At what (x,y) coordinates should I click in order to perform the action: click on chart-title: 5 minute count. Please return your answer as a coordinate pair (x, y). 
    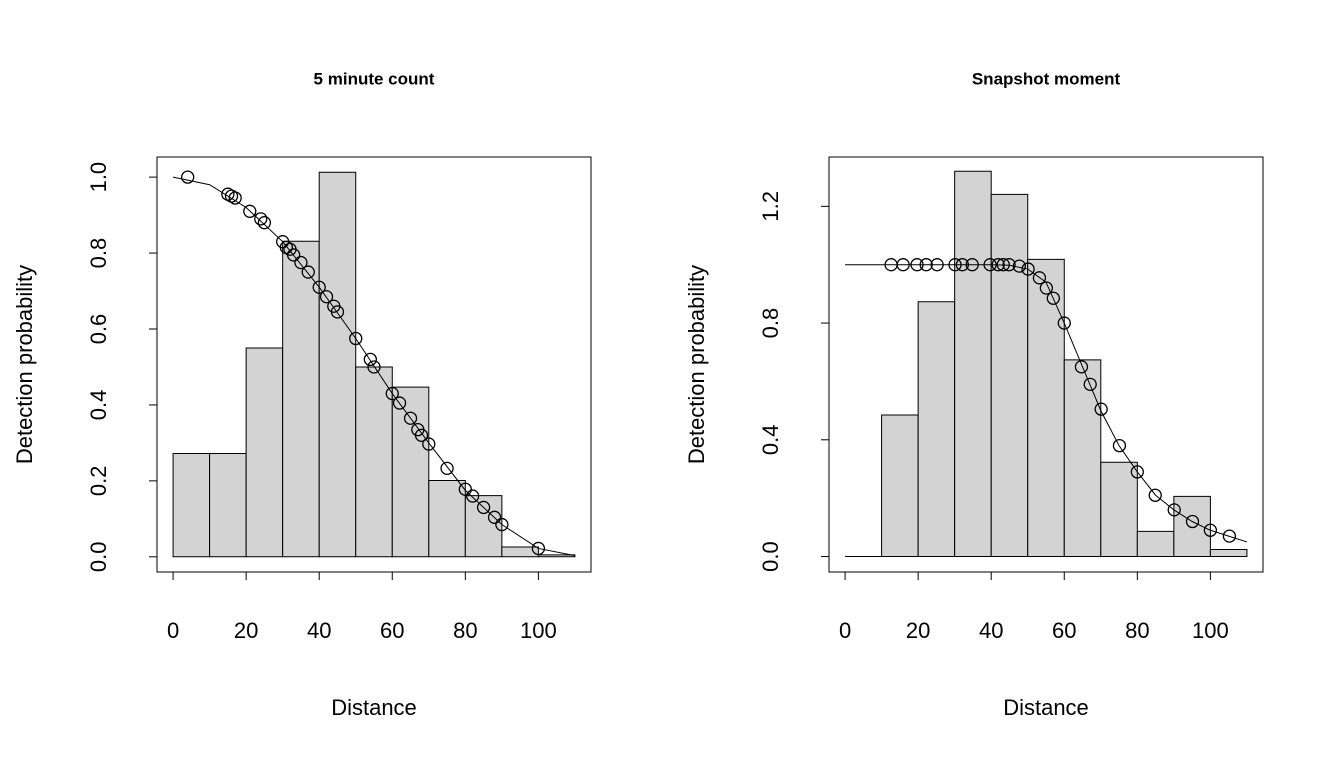
    Looking at the image, I should click on (374, 78).